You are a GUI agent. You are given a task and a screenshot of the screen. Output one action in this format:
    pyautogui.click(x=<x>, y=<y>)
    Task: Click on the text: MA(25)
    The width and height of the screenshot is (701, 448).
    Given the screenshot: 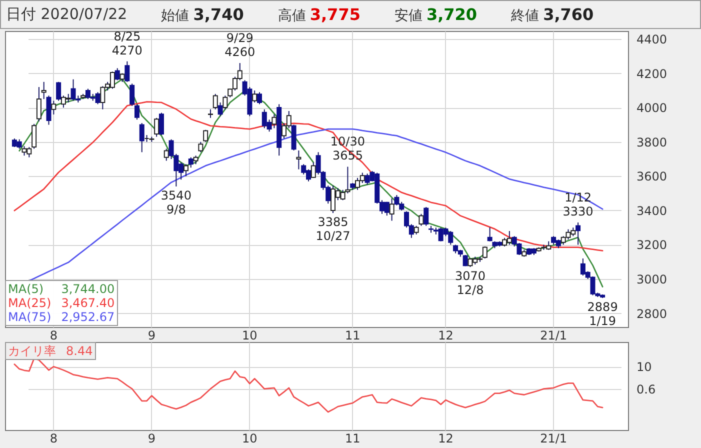 What is the action you would take?
    pyautogui.click(x=30, y=303)
    